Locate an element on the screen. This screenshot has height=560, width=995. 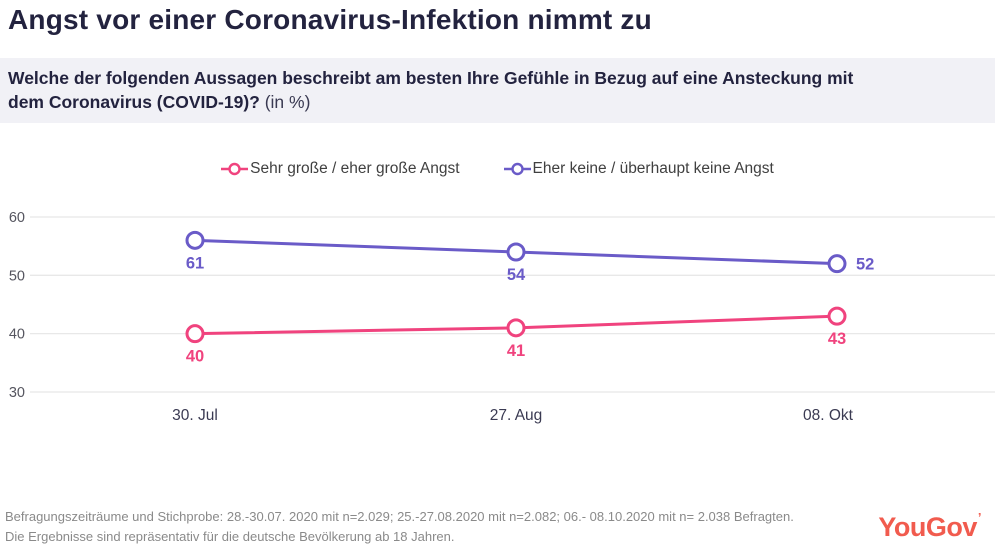
yougov-logo: YouGov’ is located at coordinates (929, 526).